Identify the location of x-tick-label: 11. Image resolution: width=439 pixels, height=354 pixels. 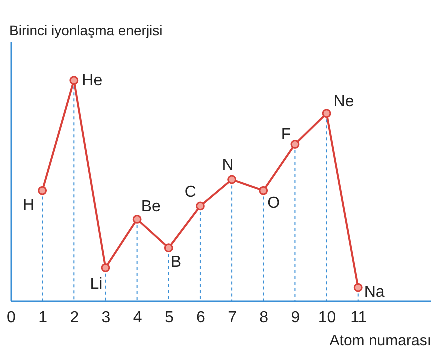
(359, 318).